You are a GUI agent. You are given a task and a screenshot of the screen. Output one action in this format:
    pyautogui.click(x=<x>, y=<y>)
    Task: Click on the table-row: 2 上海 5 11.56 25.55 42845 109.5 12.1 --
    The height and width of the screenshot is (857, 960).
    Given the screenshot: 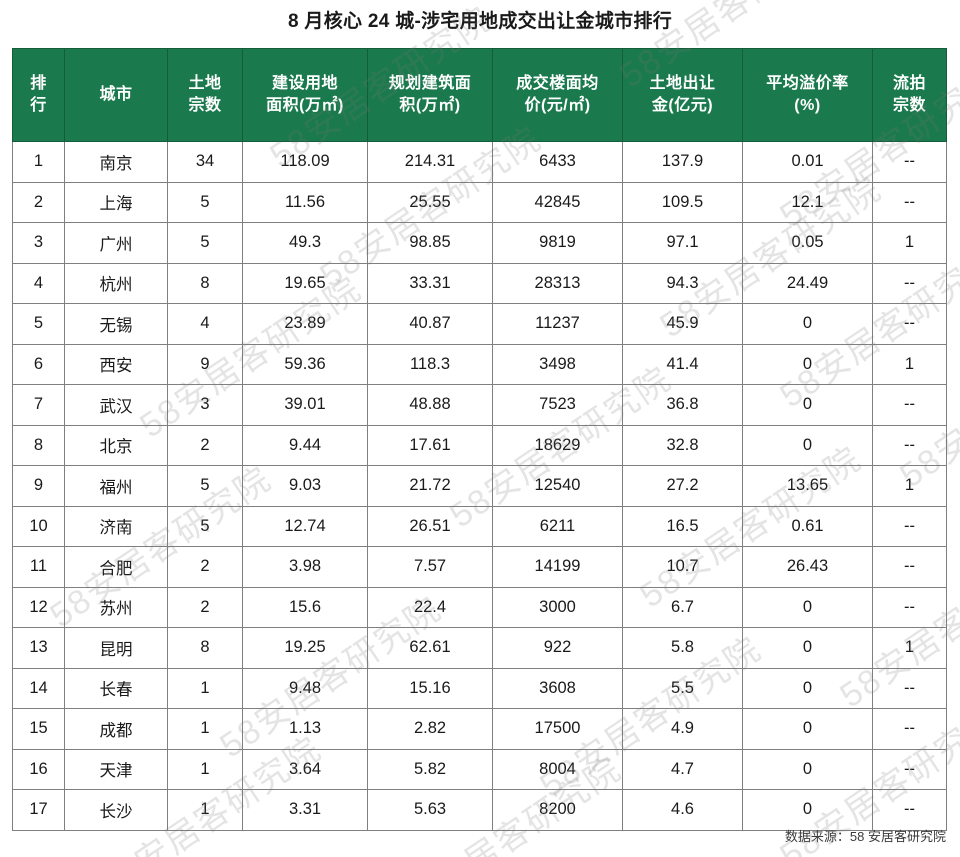 What is the action you would take?
    pyautogui.click(x=479, y=202)
    